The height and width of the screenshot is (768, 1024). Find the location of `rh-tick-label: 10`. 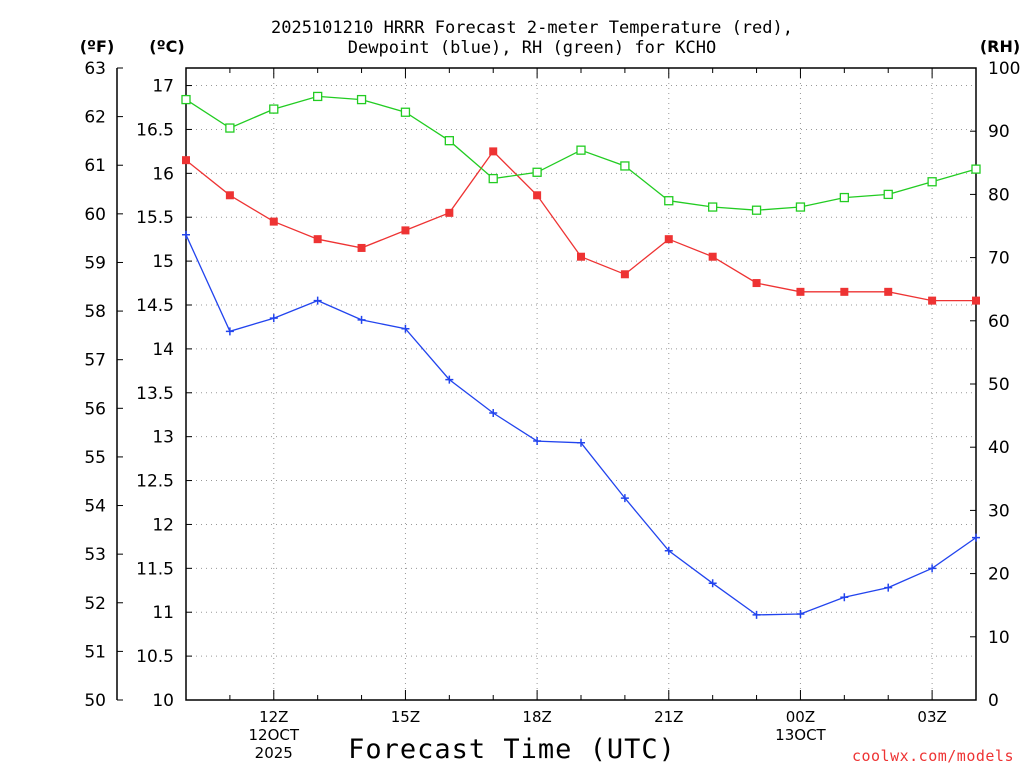

rh-tick-label: 10 is located at coordinates (999, 638).